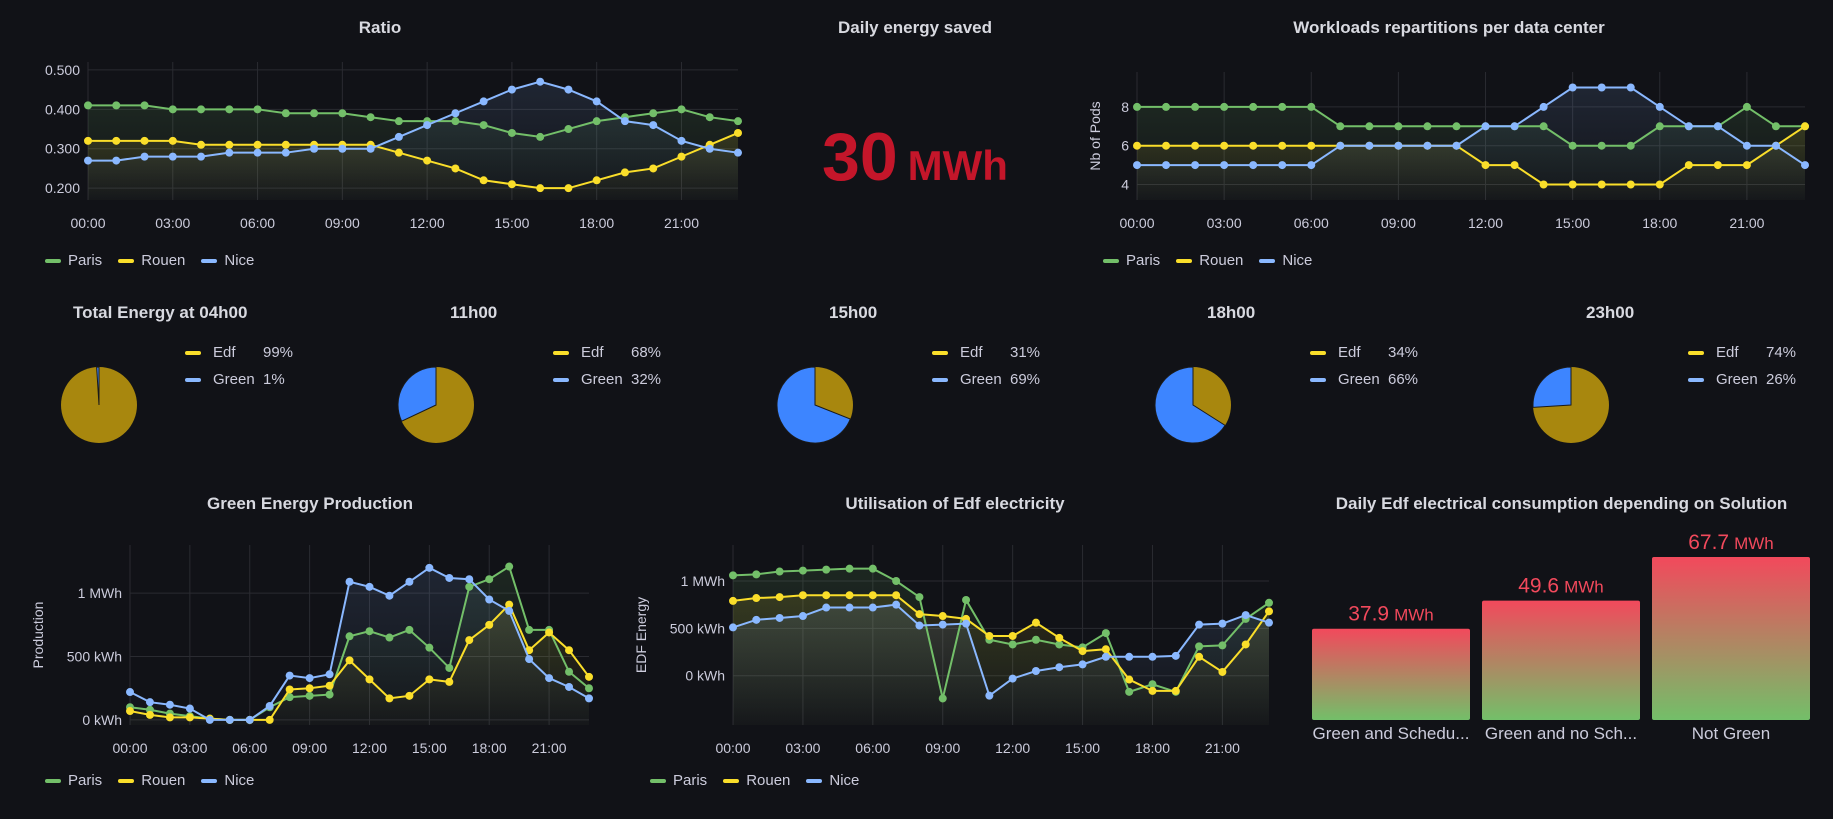 This screenshot has width=1833, height=819. What do you see at coordinates (73, 780) in the screenshot?
I see `legend-paris: Paris` at bounding box center [73, 780].